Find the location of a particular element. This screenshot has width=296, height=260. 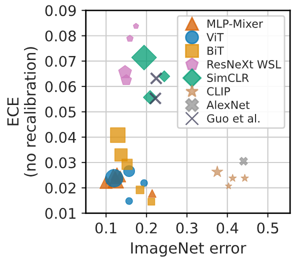

x-tick-label: 0.1 is located at coordinates (105, 228).